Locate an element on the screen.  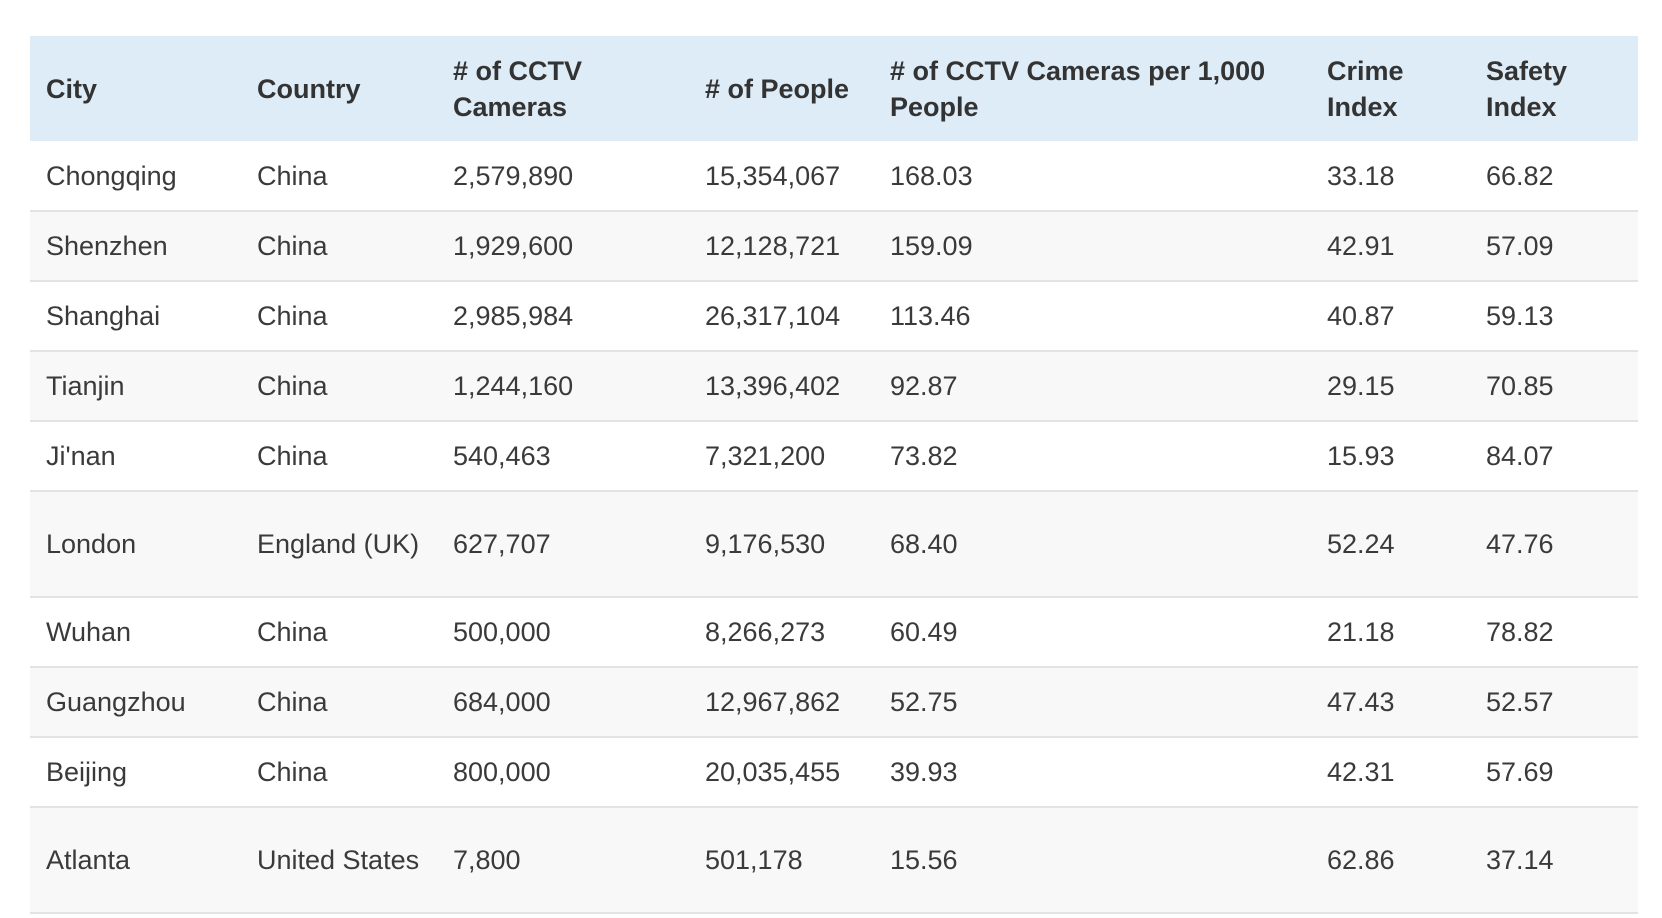
cell-country: United States is located at coordinates (339, 860).